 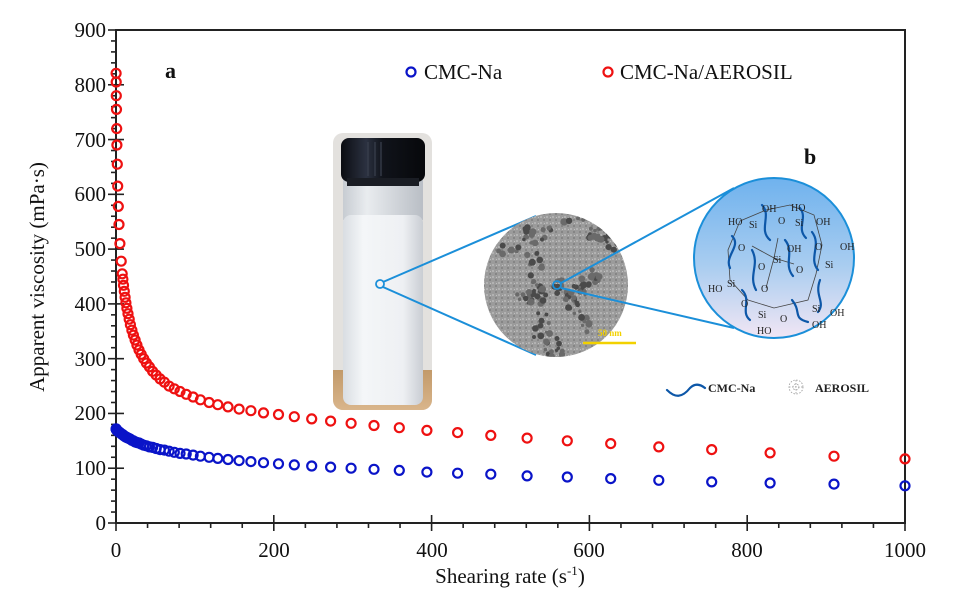 I want to click on schematic-legend-cmc-na: CMC-Na, so click(x=731, y=388).